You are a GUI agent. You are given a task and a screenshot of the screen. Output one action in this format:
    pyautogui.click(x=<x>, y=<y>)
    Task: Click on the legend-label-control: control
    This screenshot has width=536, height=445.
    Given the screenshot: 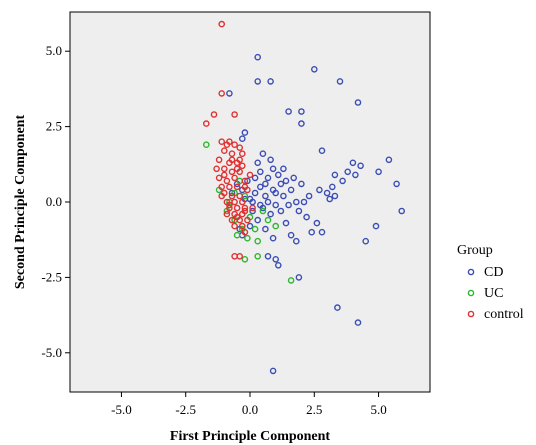 What is the action you would take?
    pyautogui.click(x=504, y=314)
    